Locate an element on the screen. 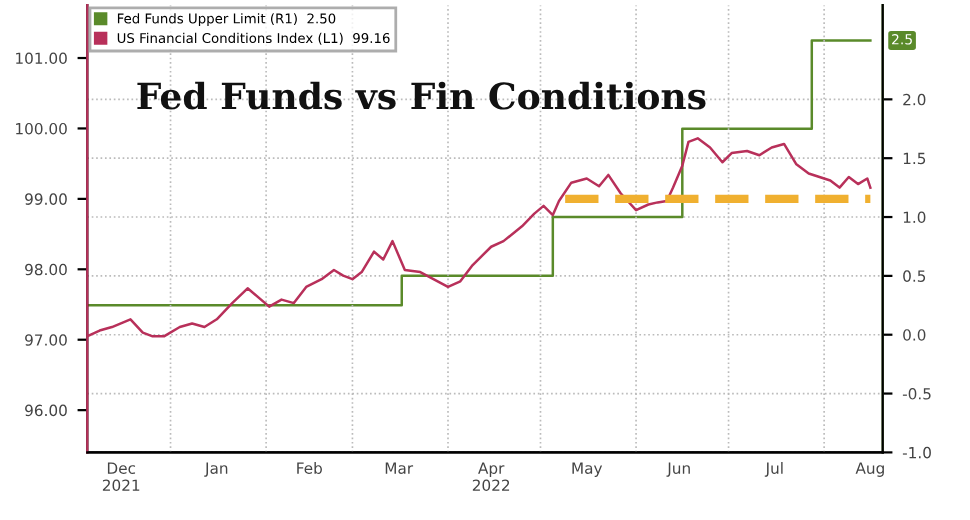 The height and width of the screenshot is (520, 970). text: Fed Funds vs Fin Conditions is located at coordinates (421, 95).